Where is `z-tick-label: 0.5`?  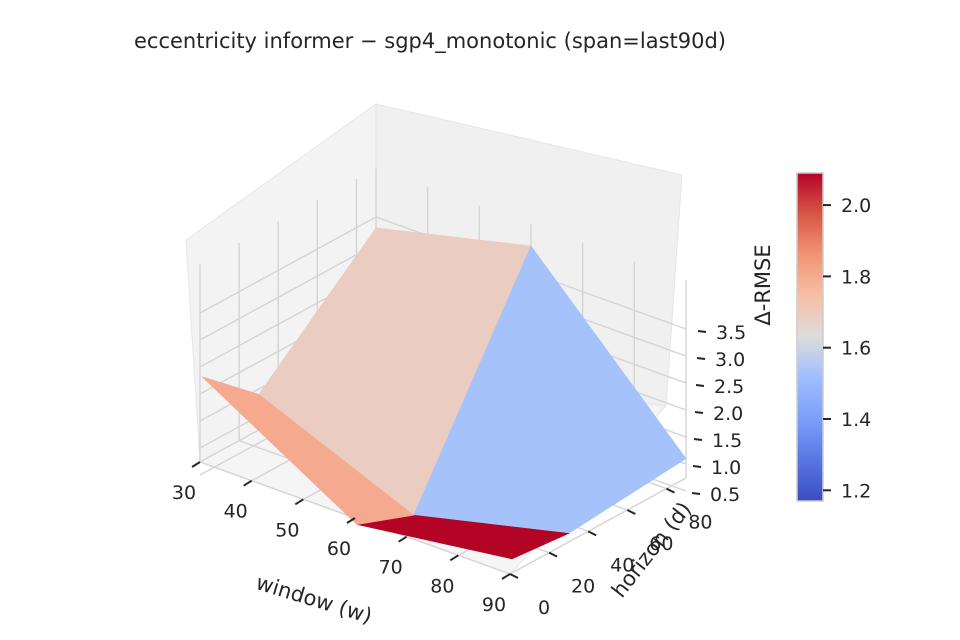
z-tick-label: 0.5 is located at coordinates (725, 495).